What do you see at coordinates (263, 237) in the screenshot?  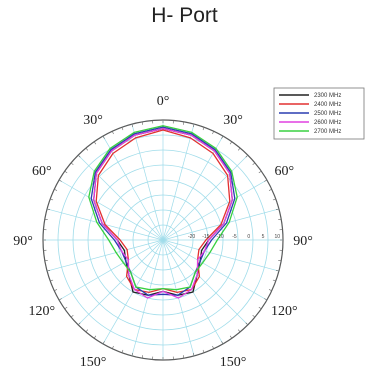 I see `radial-tick-label: 5` at bounding box center [263, 237].